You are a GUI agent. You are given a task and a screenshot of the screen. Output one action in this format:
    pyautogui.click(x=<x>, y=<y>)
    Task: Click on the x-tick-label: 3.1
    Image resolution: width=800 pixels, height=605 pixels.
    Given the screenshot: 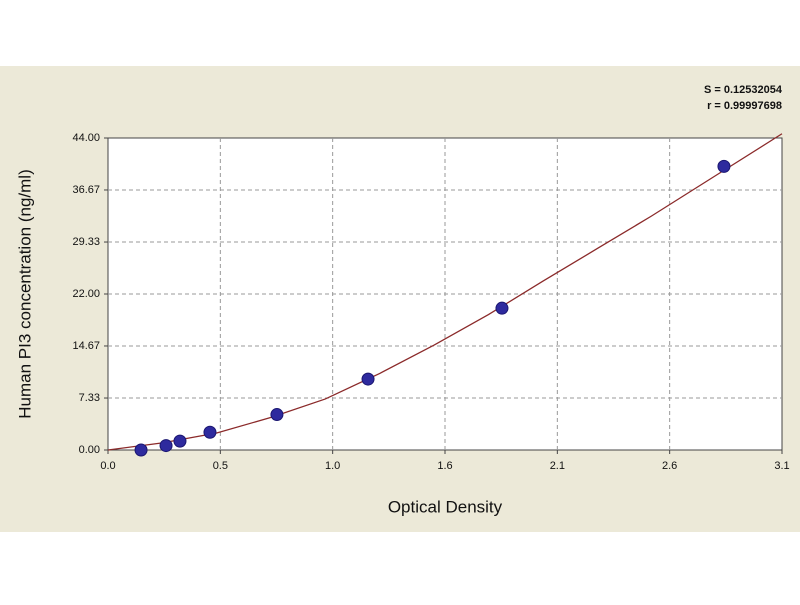 What is the action you would take?
    pyautogui.click(x=781, y=466)
    